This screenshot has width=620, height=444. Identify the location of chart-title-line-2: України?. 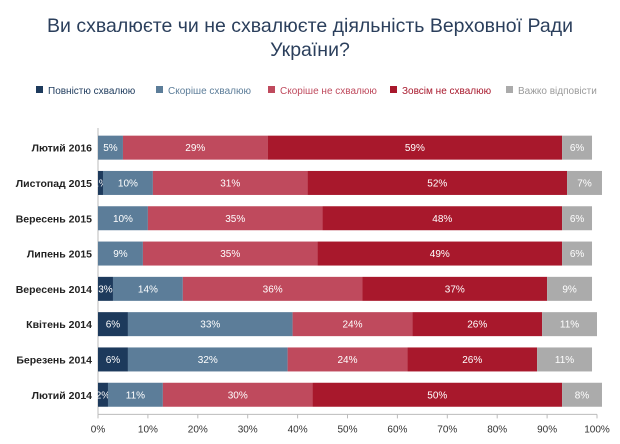
(310, 50).